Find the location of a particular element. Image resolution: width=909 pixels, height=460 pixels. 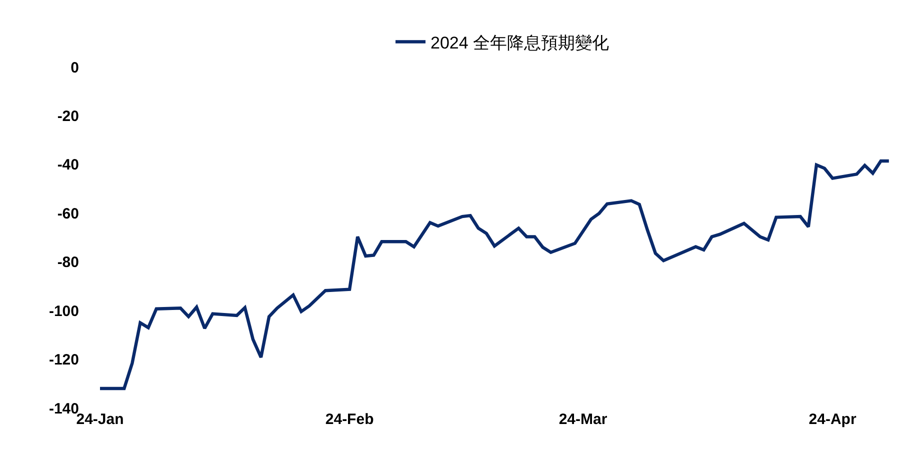

y-tick-label: -60 is located at coordinates (68, 213).